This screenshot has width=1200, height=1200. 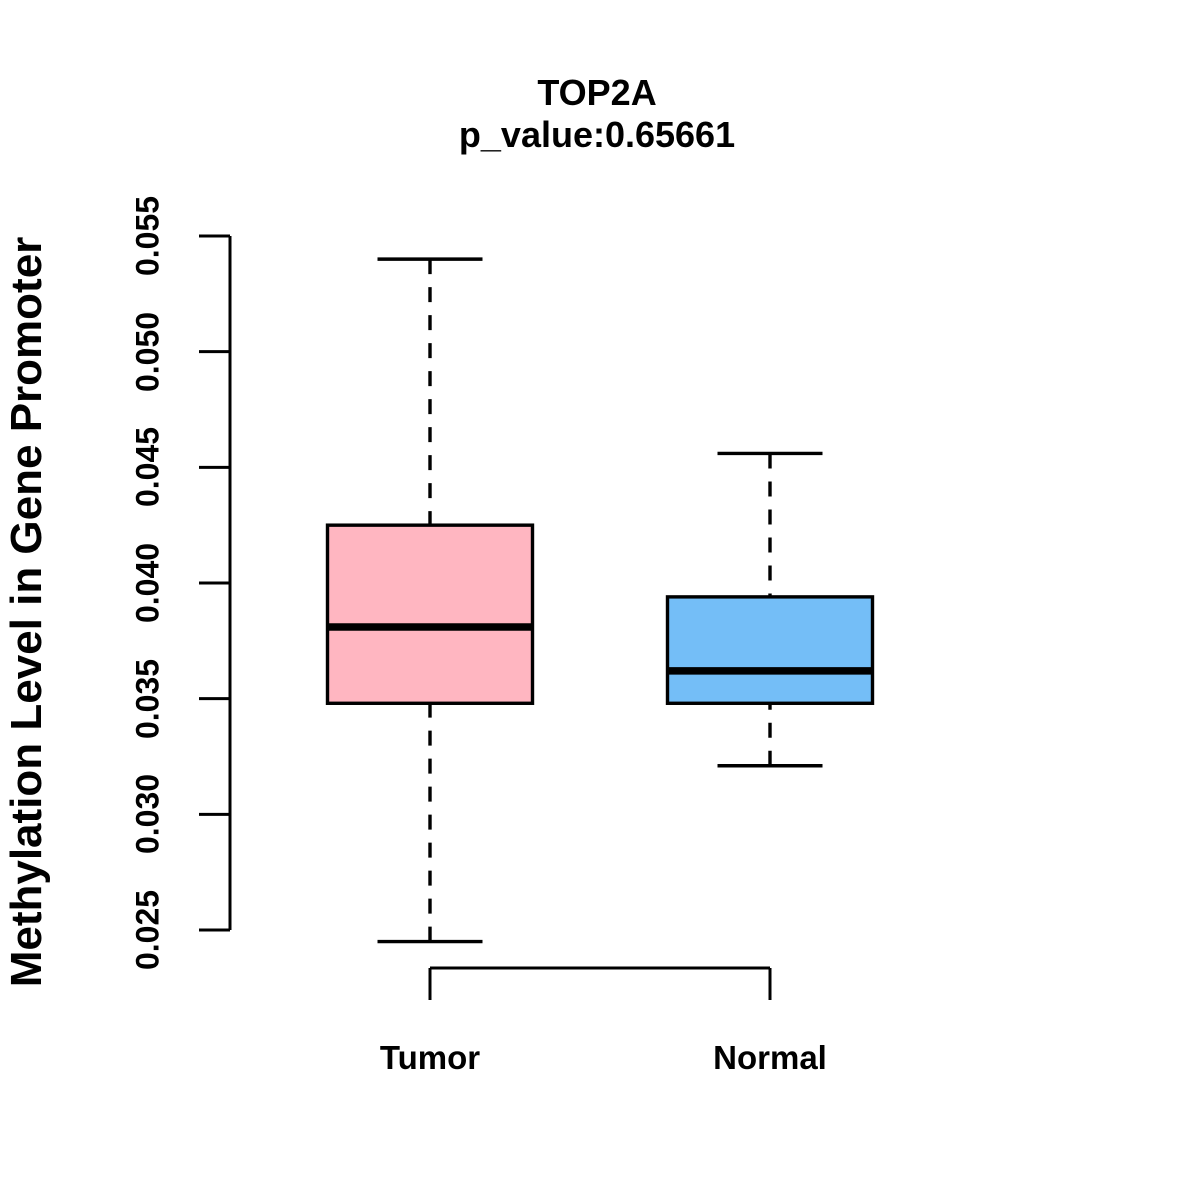 I want to click on box-tumor, so click(x=430, y=614).